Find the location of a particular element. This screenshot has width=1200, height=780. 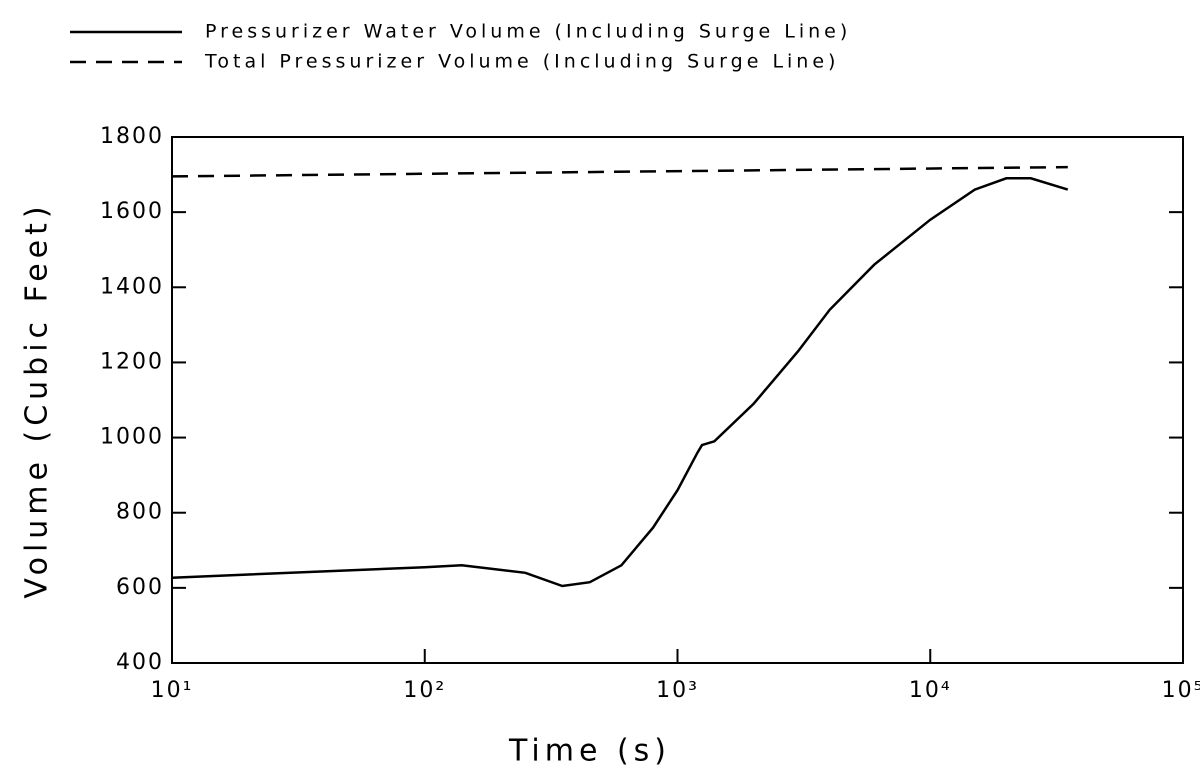

y-tick-label: 1800 is located at coordinates (132, 136).